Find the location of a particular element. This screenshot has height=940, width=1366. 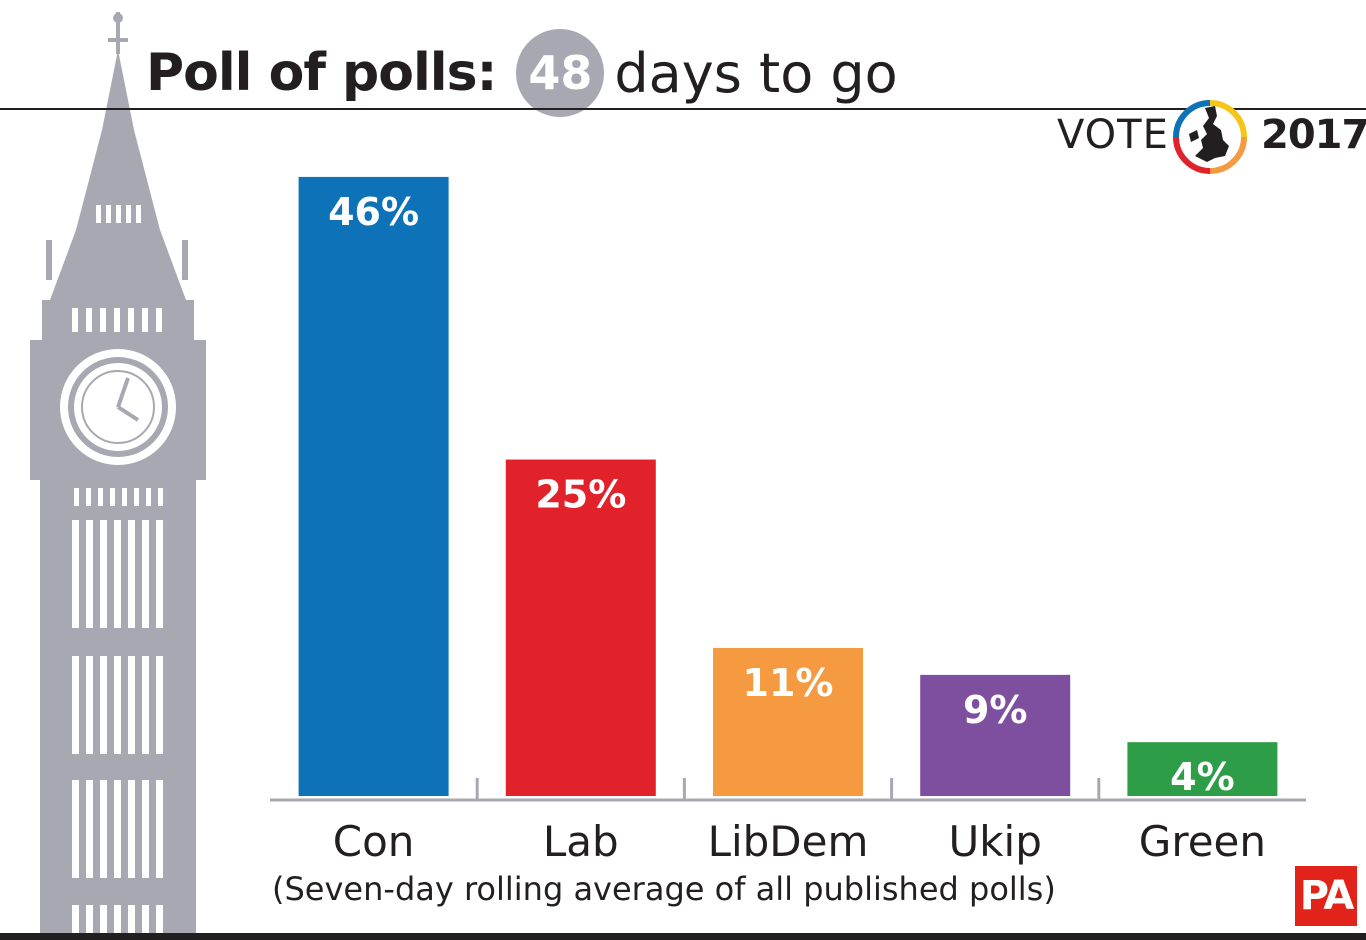

big-ben-illustration is located at coordinates (118, 473).